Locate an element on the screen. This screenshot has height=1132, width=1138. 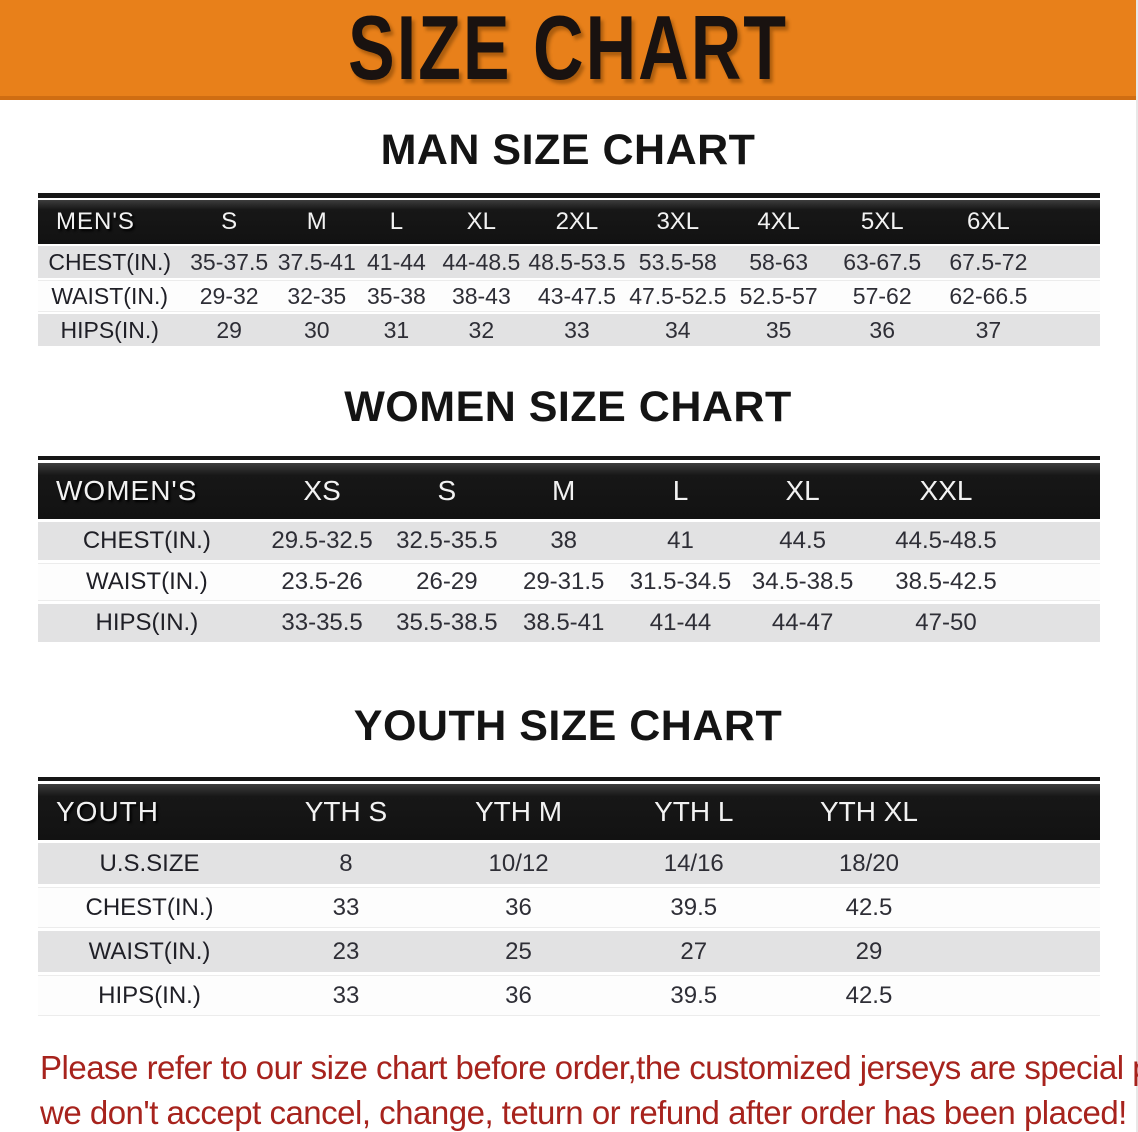
size-value: 29.5-32.5 is located at coordinates (322, 541).